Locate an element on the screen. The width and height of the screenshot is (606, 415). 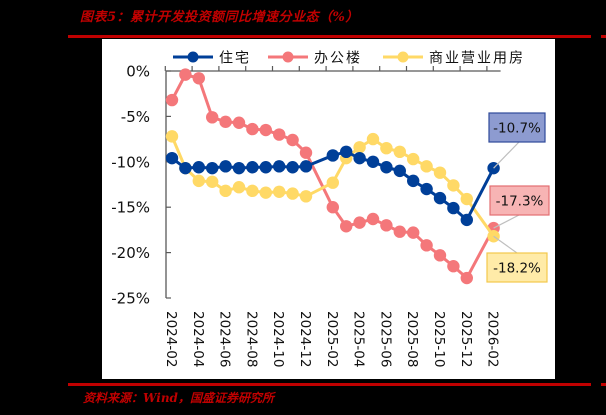
y-tick-label: -25% is located at coordinates (130, 299).